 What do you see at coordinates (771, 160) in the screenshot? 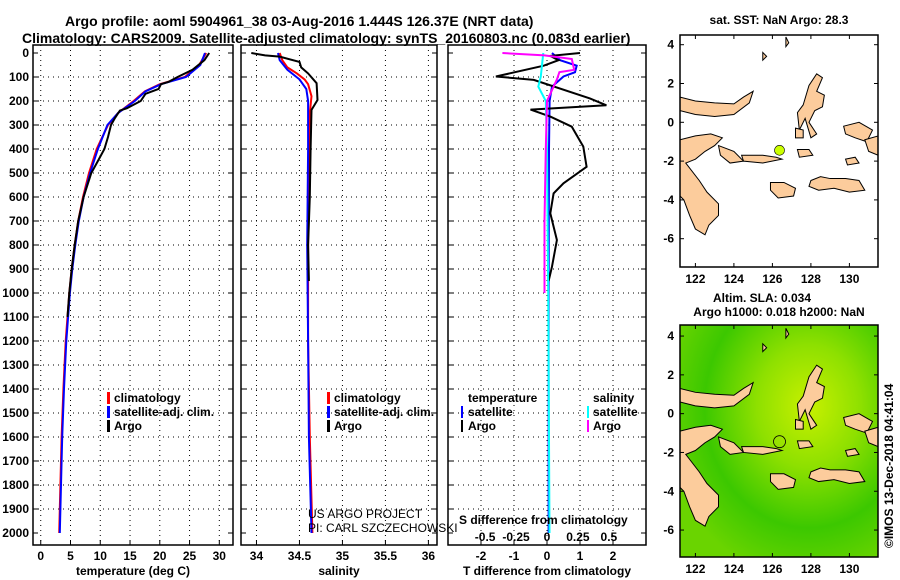
I see `sst-map: 122 124 126 128 130 4 2 0 -2 -4 -6` at bounding box center [771, 160].